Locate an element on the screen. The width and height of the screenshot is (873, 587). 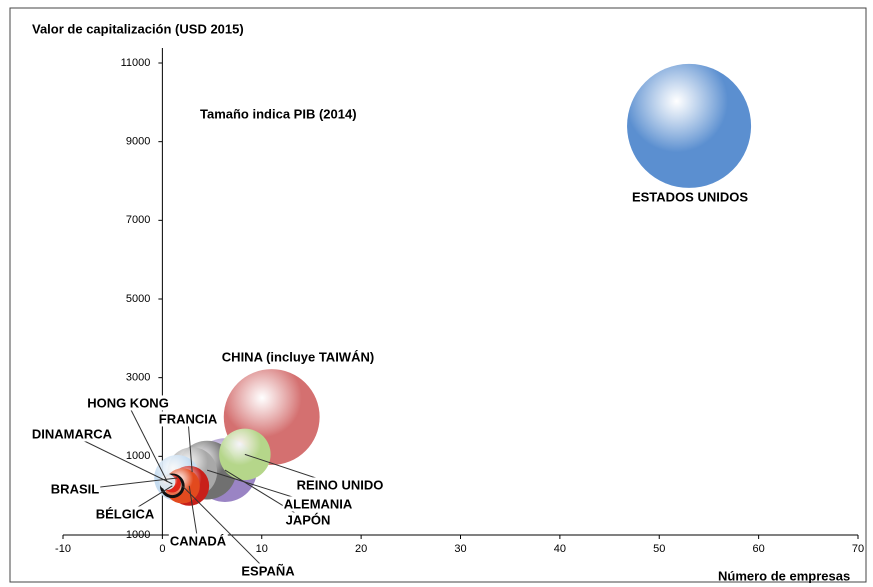
bubble-label: CANADÁ is located at coordinates (198, 540).